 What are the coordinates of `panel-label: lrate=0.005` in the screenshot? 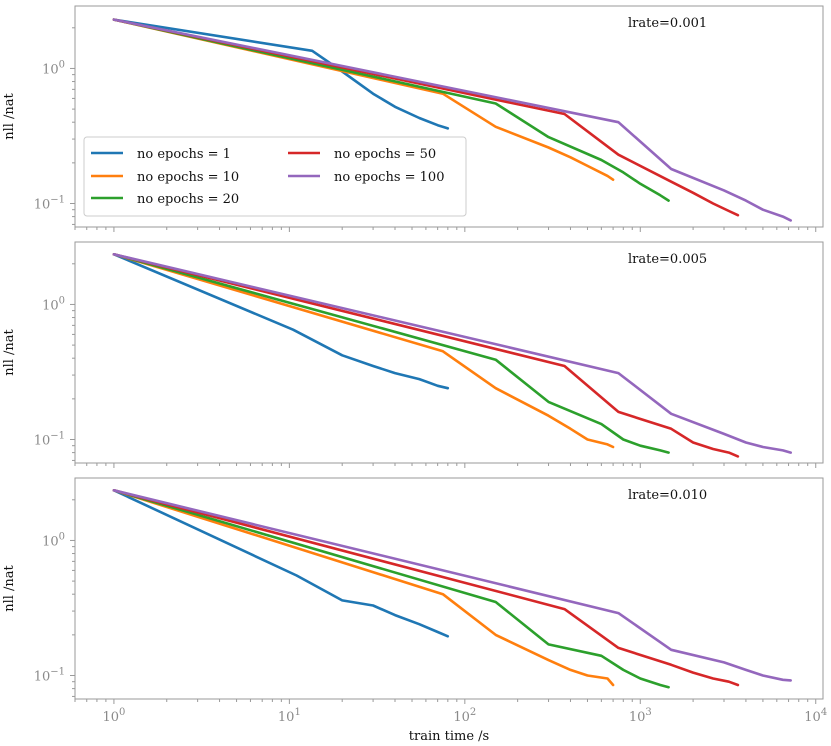 It's located at (667, 259).